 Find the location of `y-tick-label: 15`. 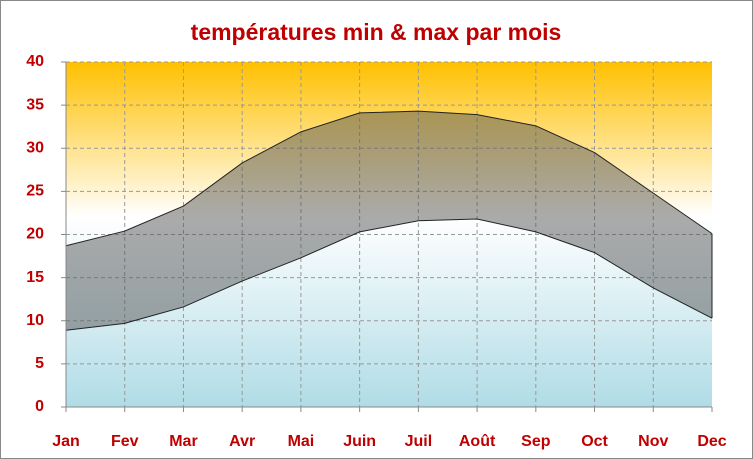

y-tick-label: 15 is located at coordinates (35, 277).